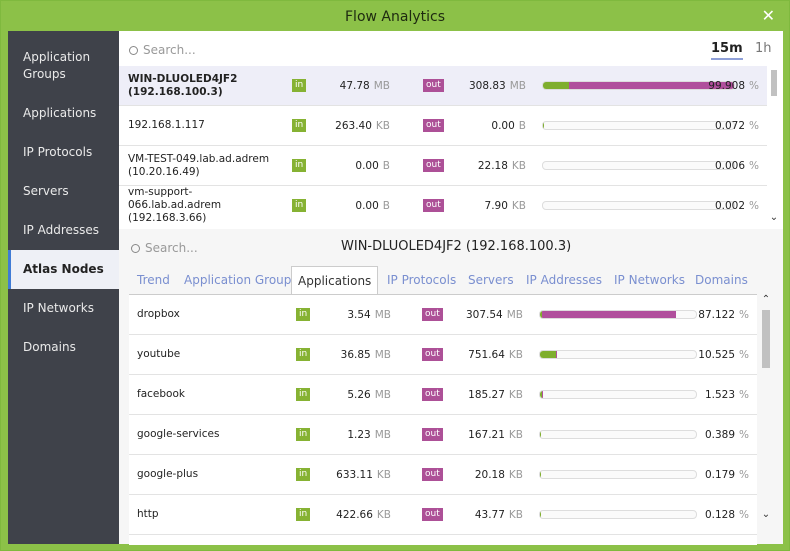 The image size is (790, 551). I want to click on in-number: 422.66, so click(354, 514).